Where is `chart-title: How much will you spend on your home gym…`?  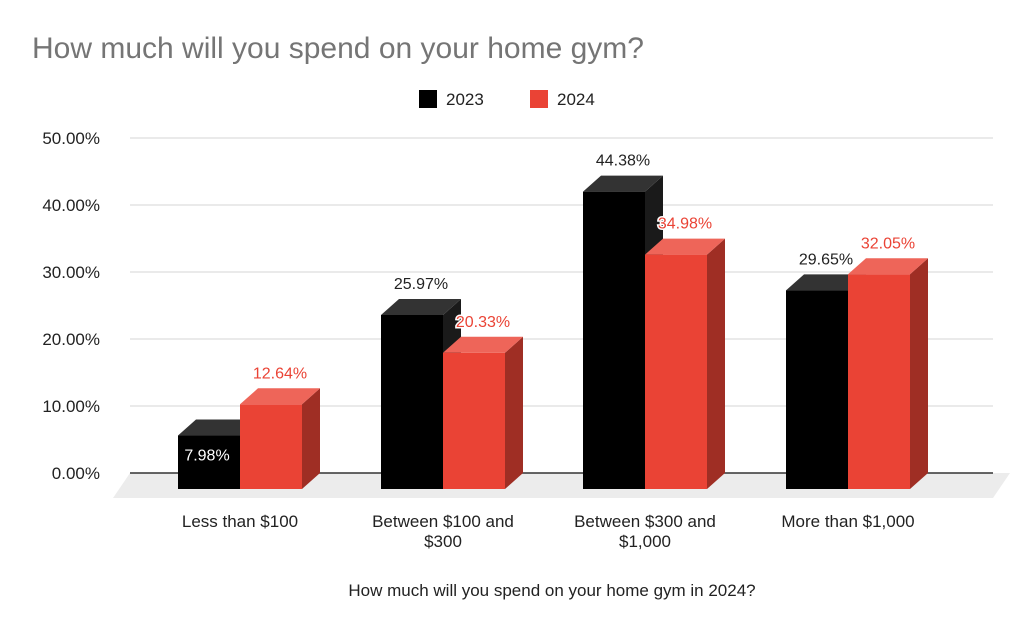 chart-title: How much will you spend on your home gym… is located at coordinates (338, 48).